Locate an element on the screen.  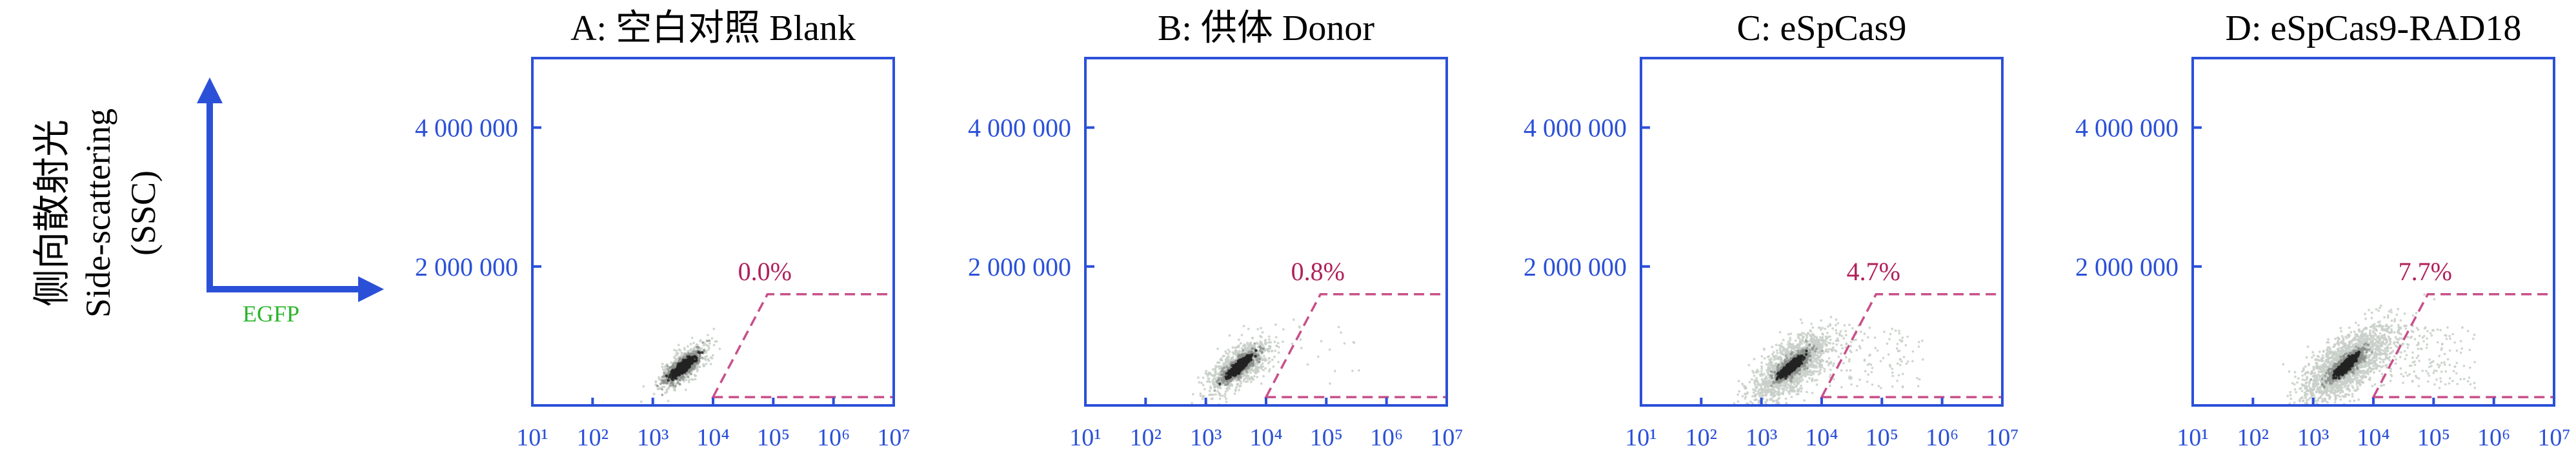
egfp-gate is located at coordinates (1356, 346).